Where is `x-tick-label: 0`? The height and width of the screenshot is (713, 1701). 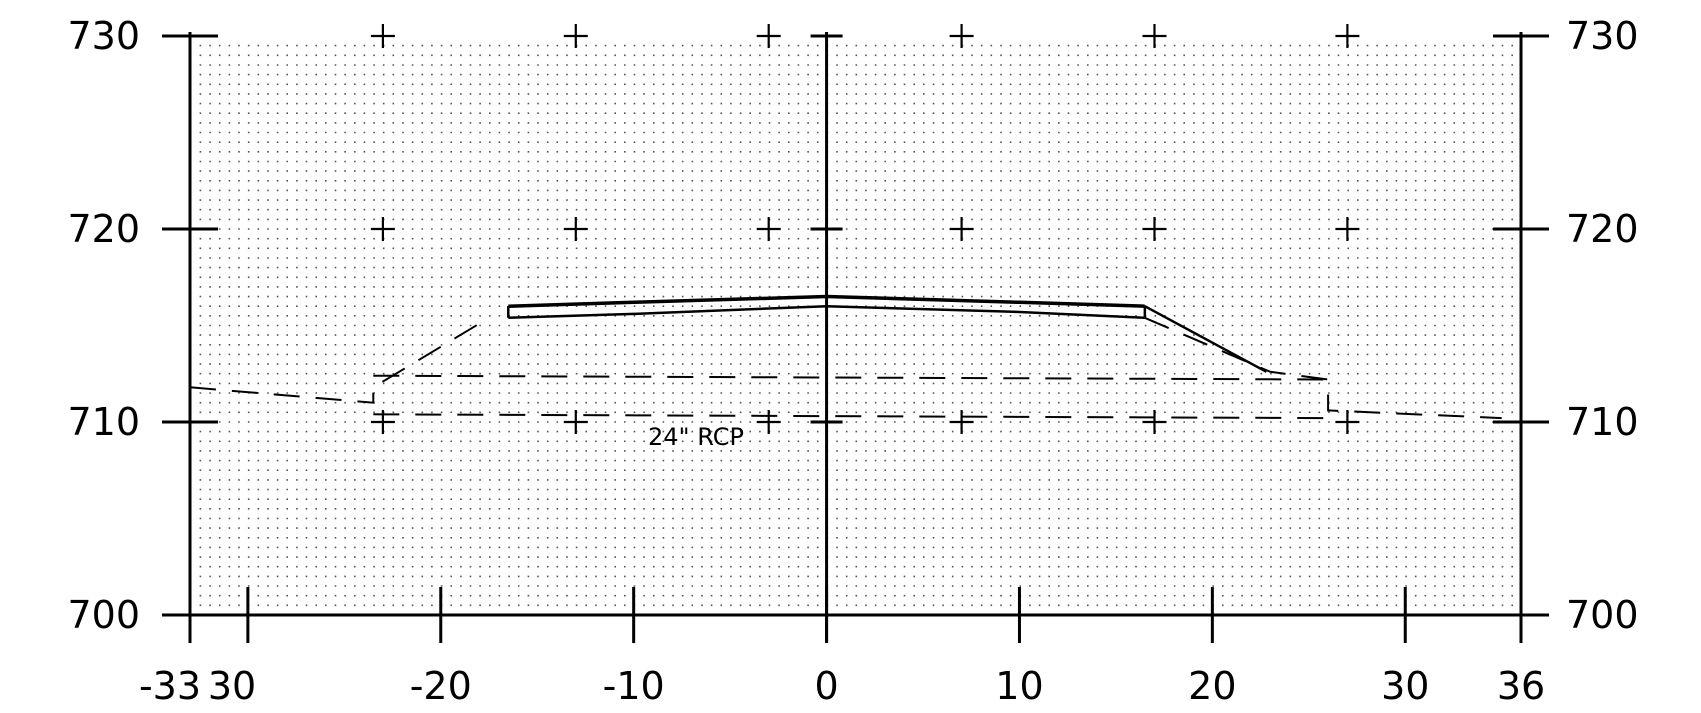 x-tick-label: 0 is located at coordinates (826, 686).